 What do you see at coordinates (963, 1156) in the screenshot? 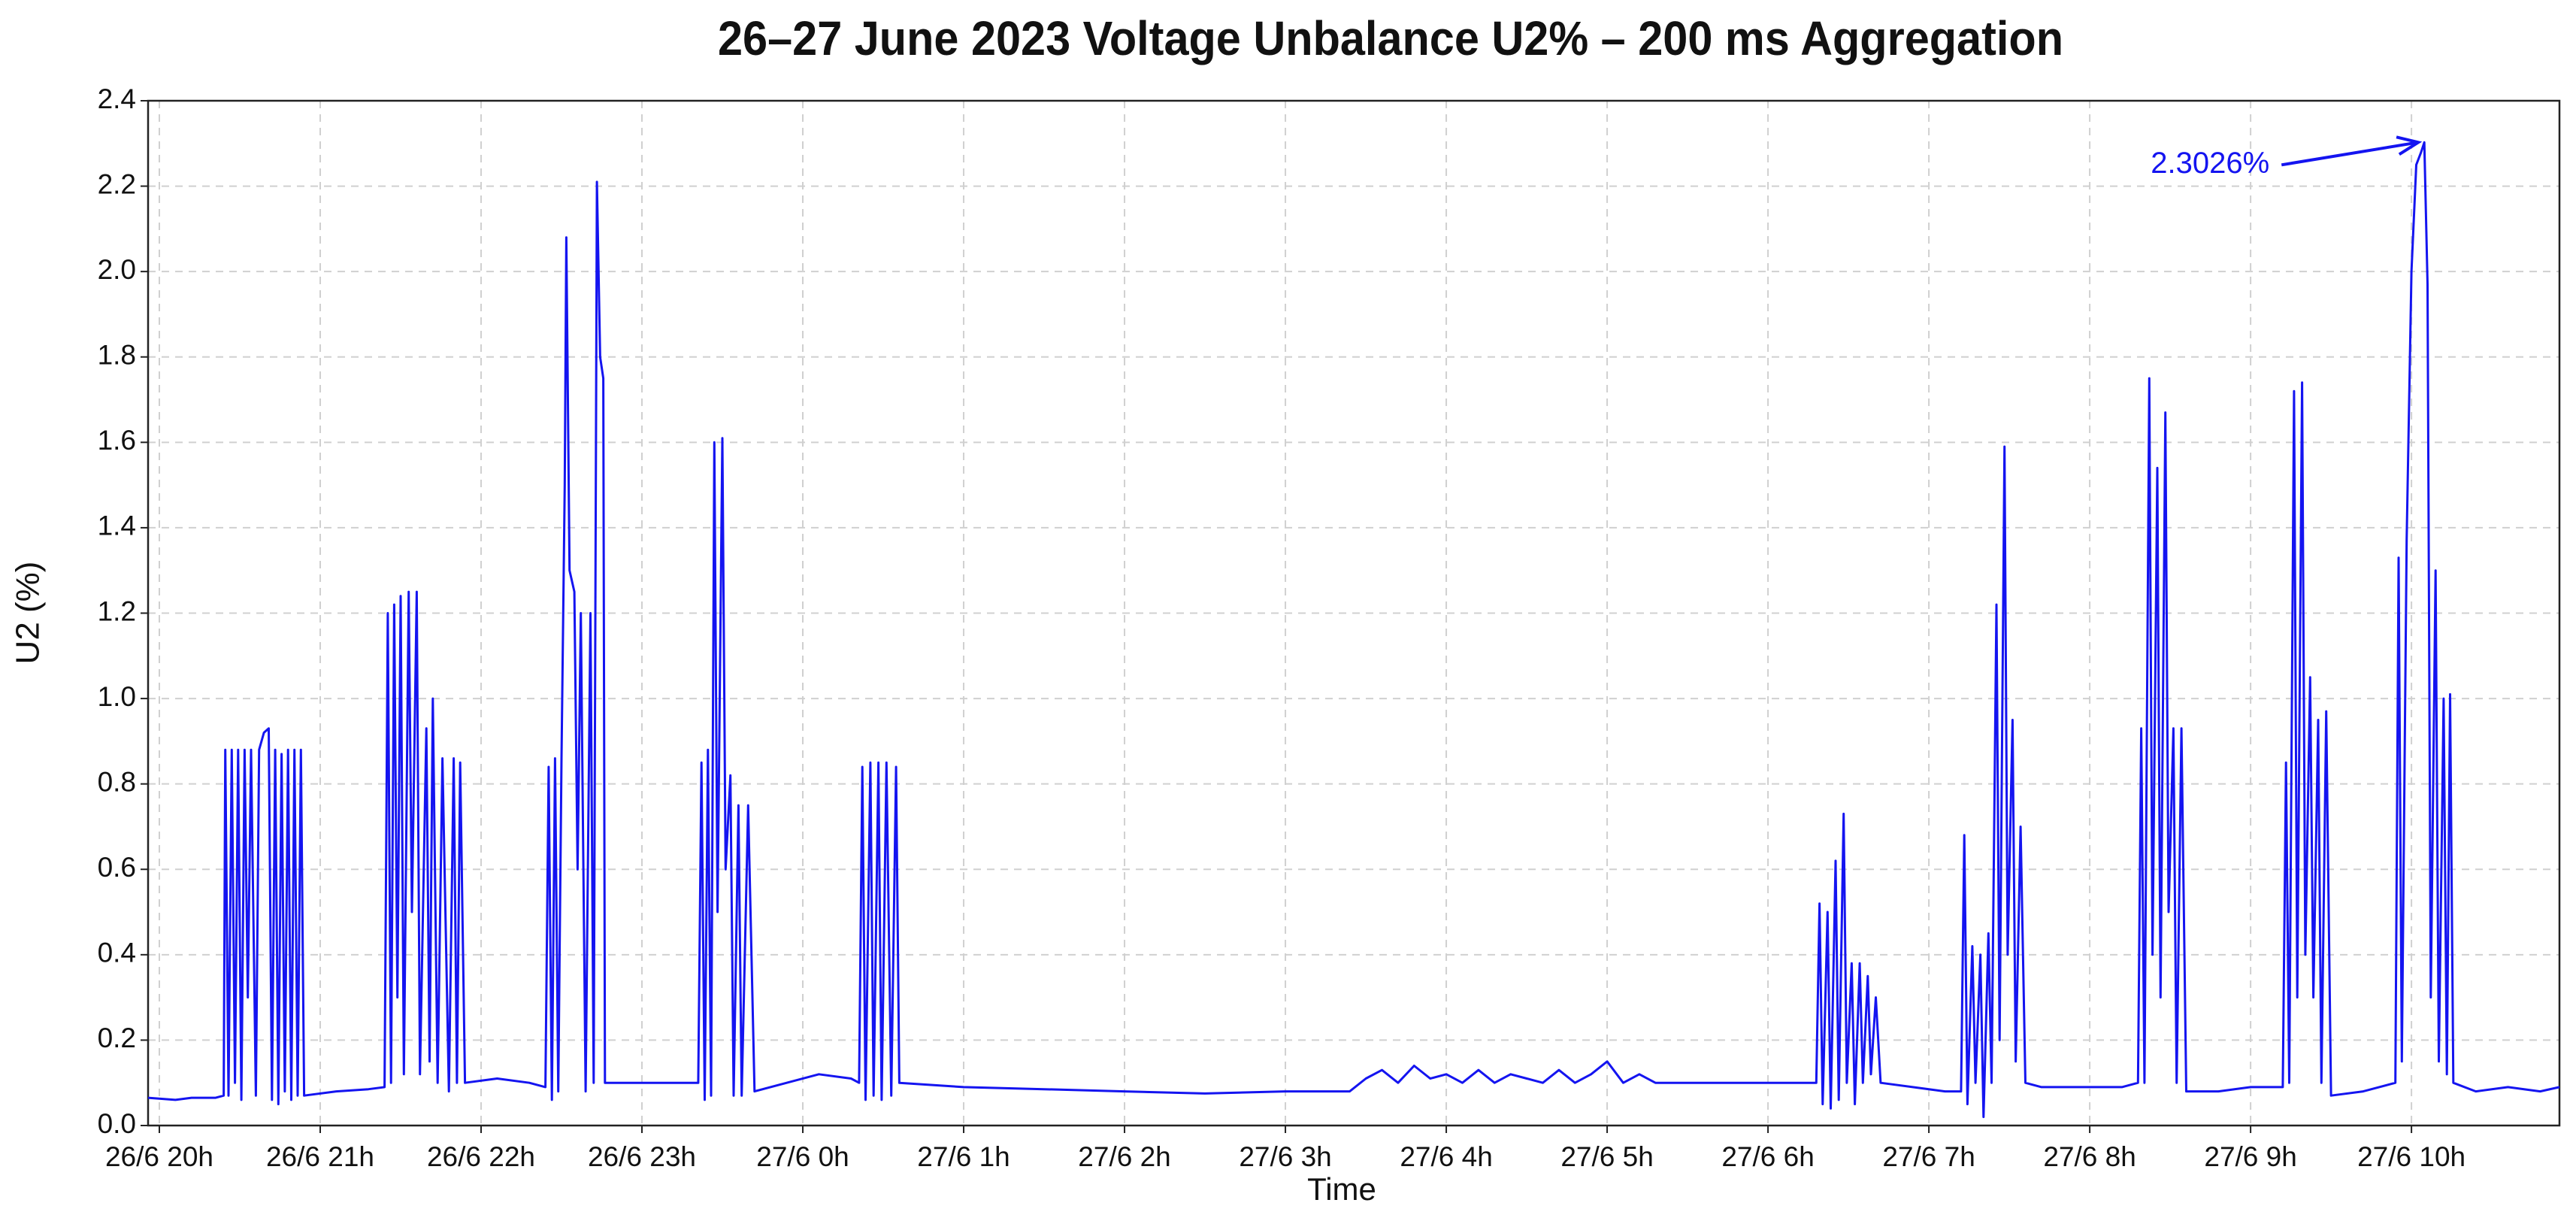
I see `x-tick-label: 27/6 1h` at bounding box center [963, 1156].